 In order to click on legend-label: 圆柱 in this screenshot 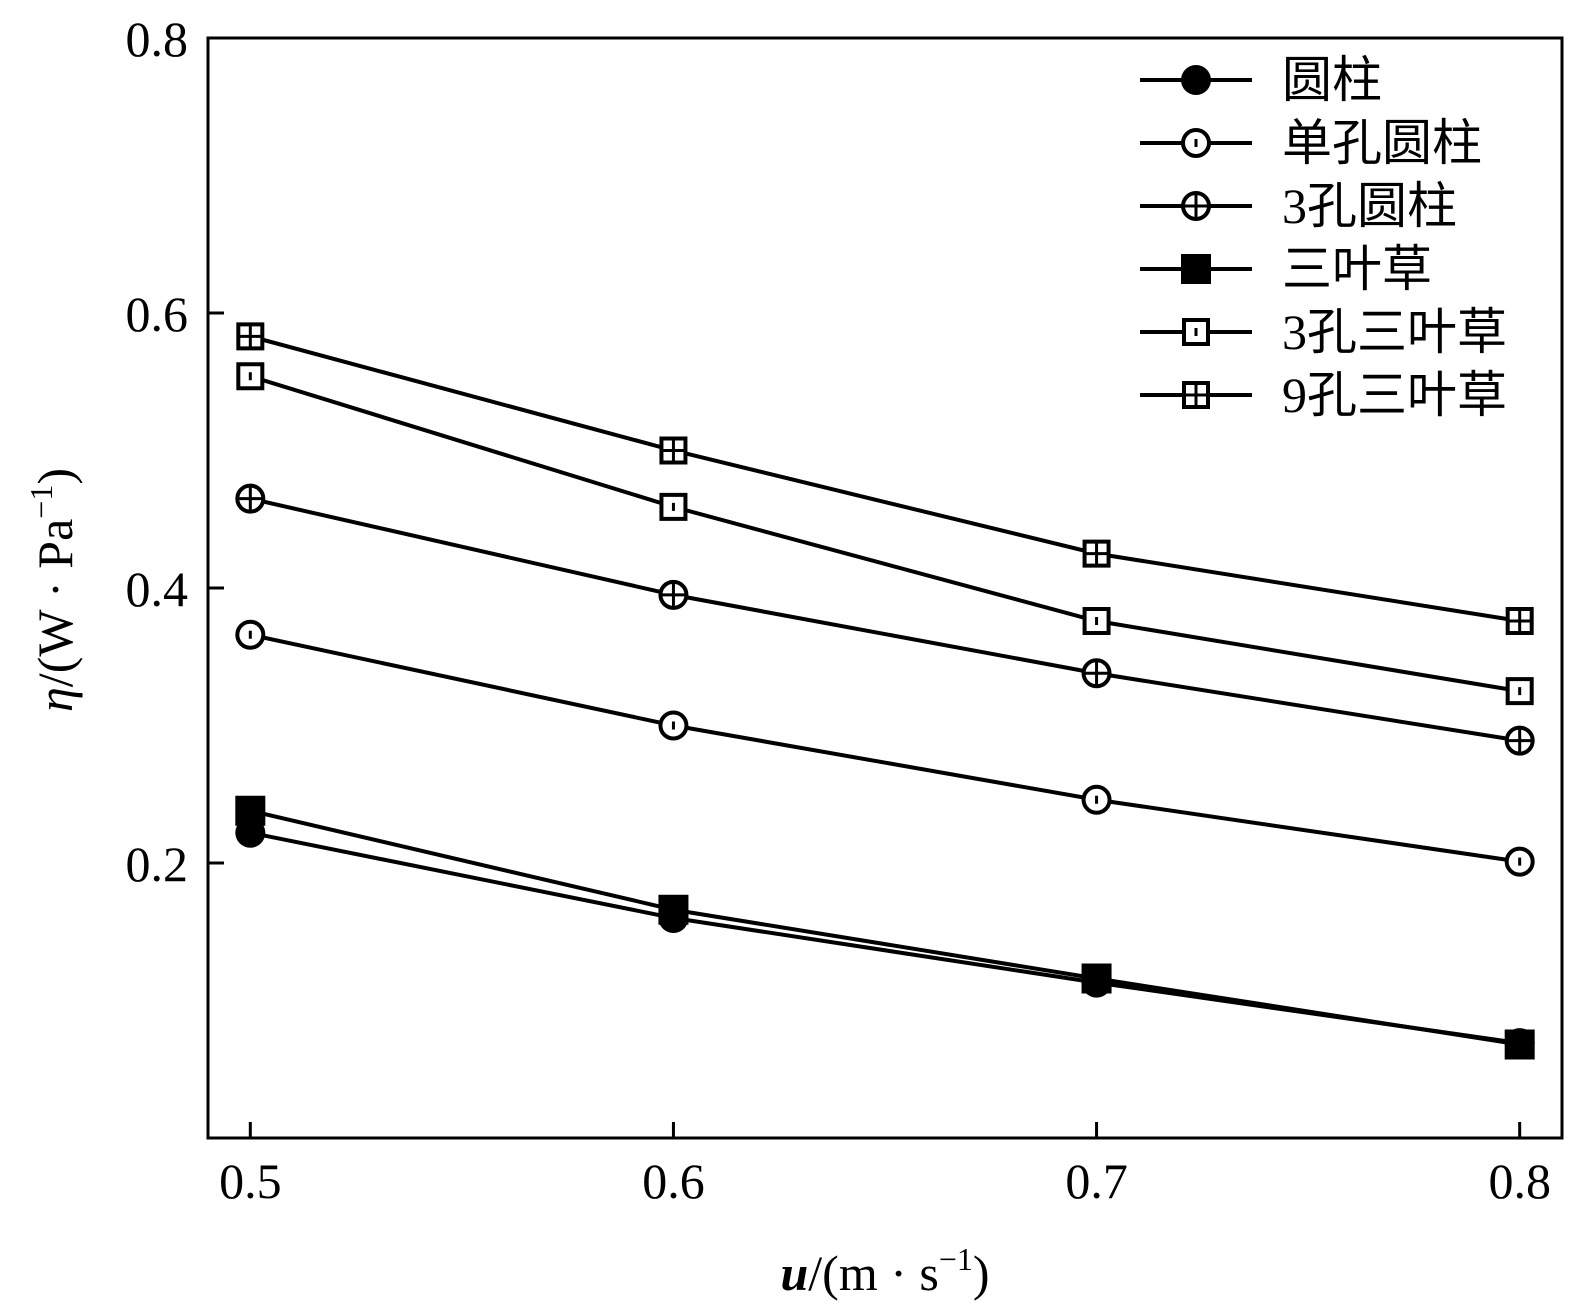, I will do `click(1332, 80)`.